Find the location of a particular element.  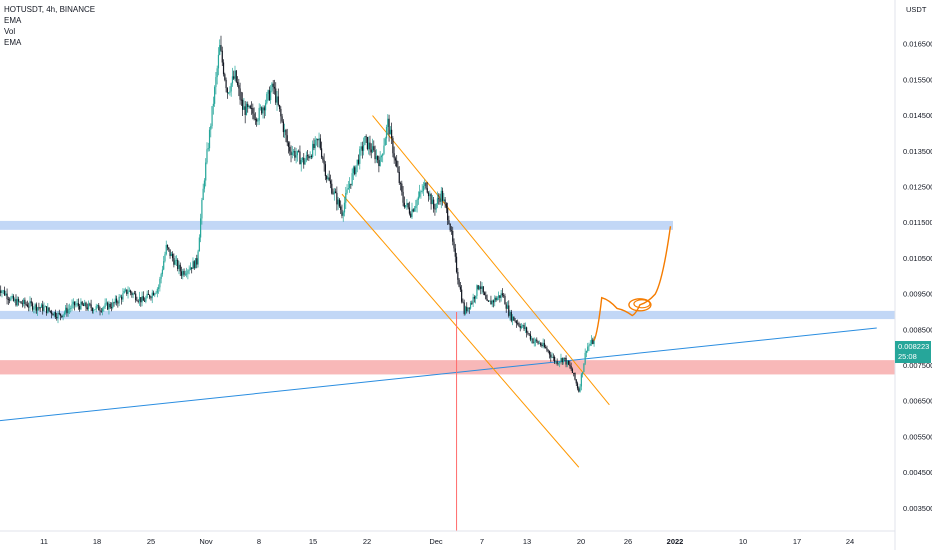

demand-zone is located at coordinates (447, 367).